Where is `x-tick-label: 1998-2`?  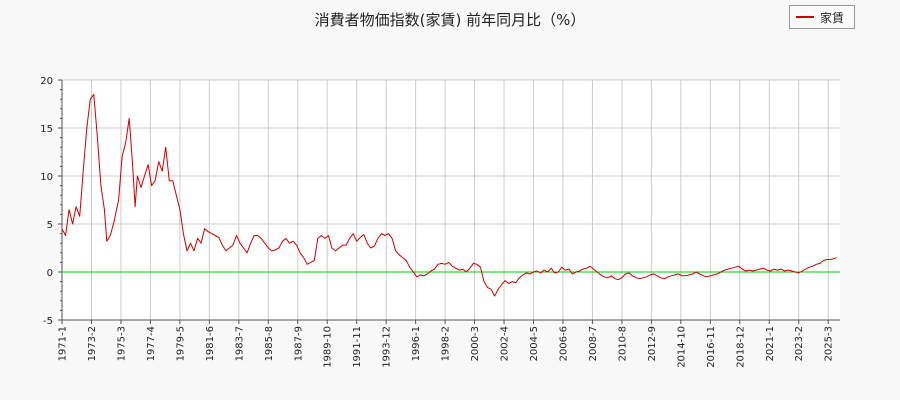
x-tick-label: 1998-2 is located at coordinates (446, 343).